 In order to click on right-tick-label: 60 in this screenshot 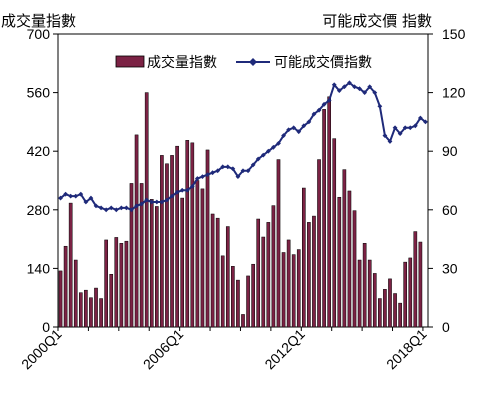, I will do `click(450, 210)`.